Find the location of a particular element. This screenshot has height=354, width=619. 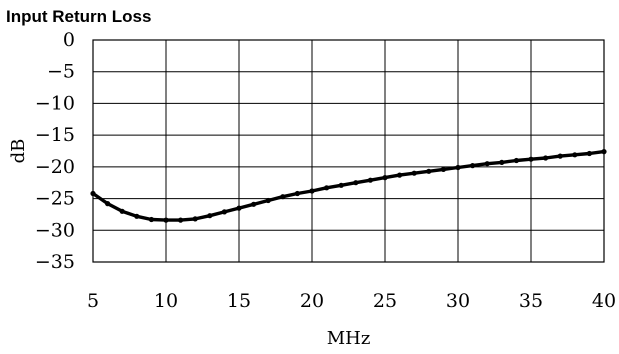

y-tick-label: −10 is located at coordinates (55, 103).